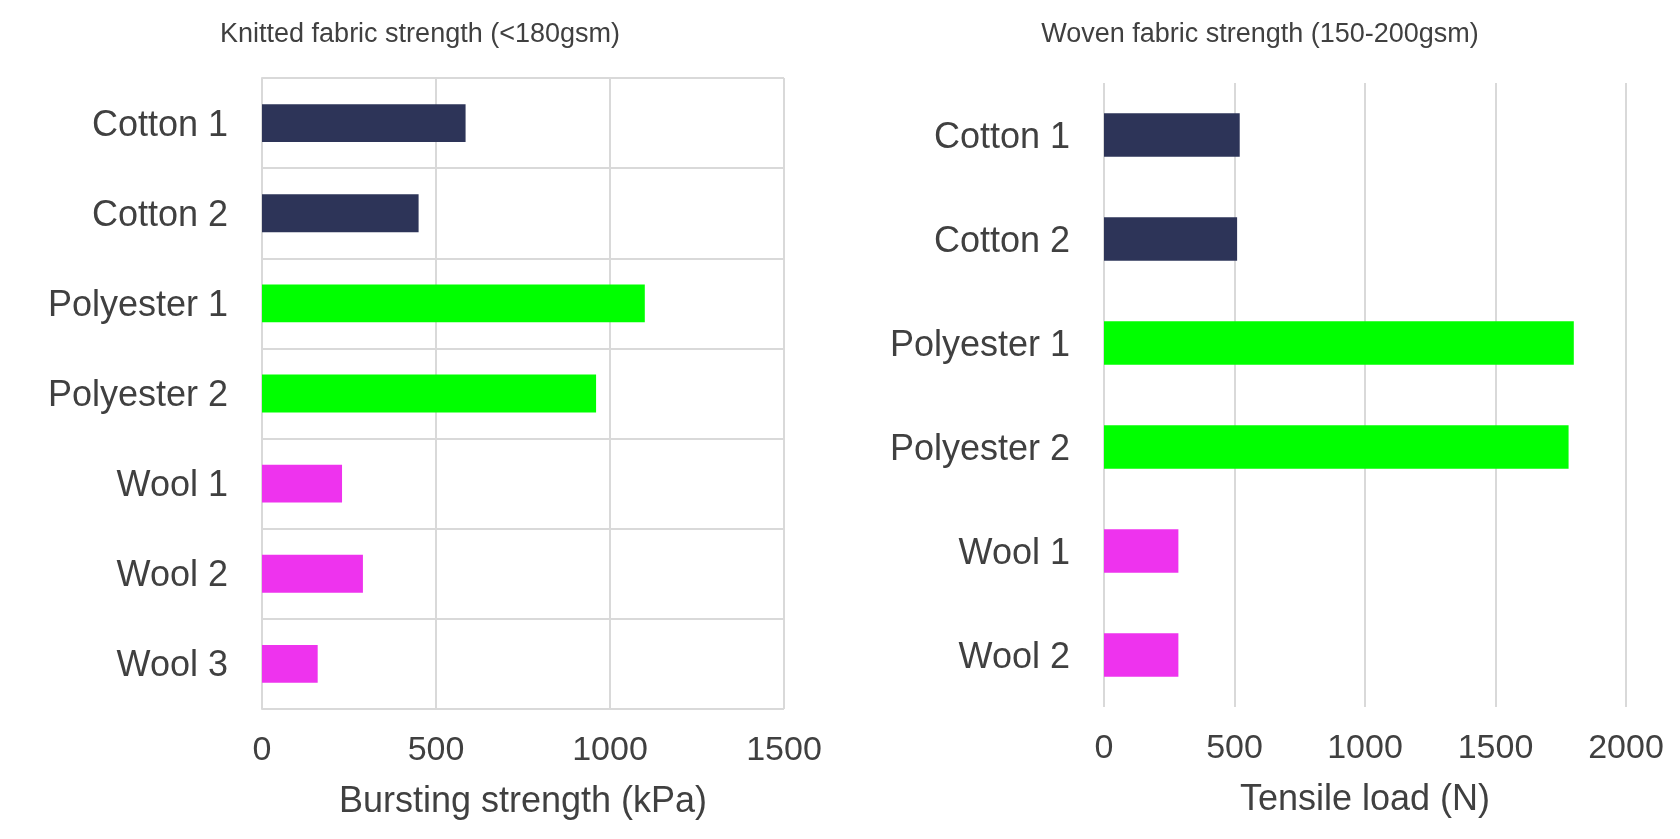 This screenshot has height=839, width=1680. I want to click on chart-title: Knitted fabric strength (<180gsm), so click(420, 32).